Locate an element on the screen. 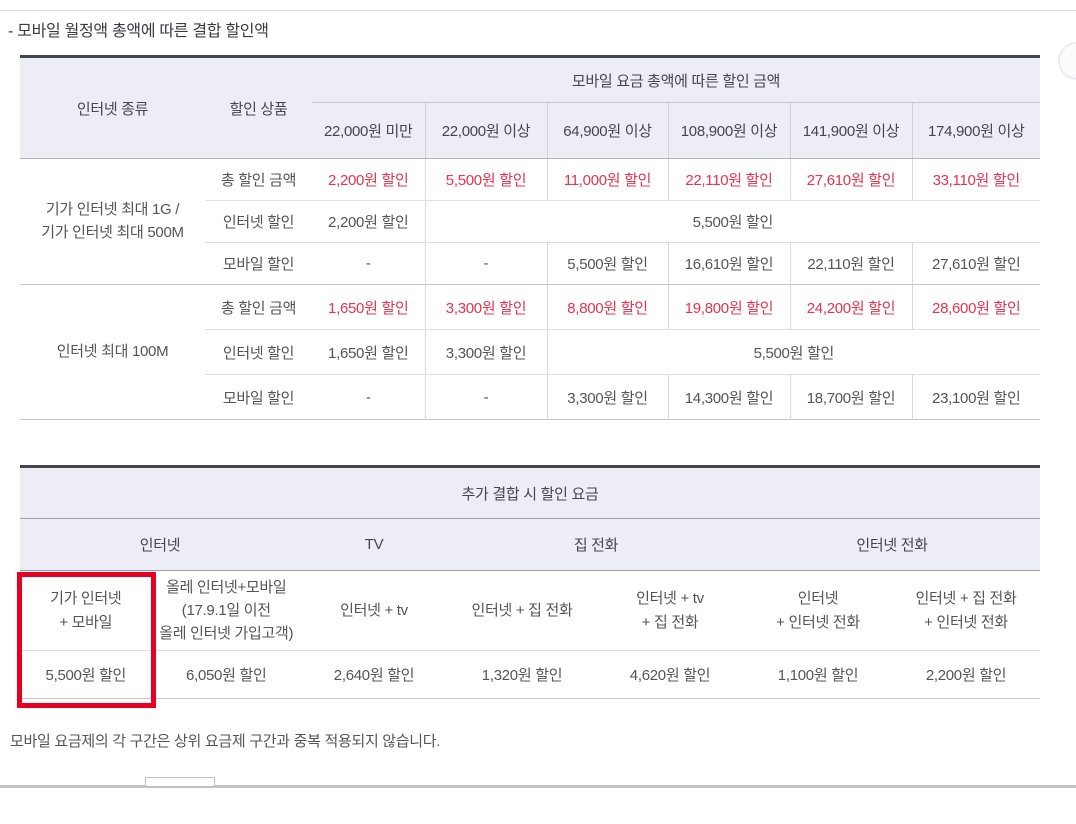  category-header: 인터넷 is located at coordinates (160, 544).